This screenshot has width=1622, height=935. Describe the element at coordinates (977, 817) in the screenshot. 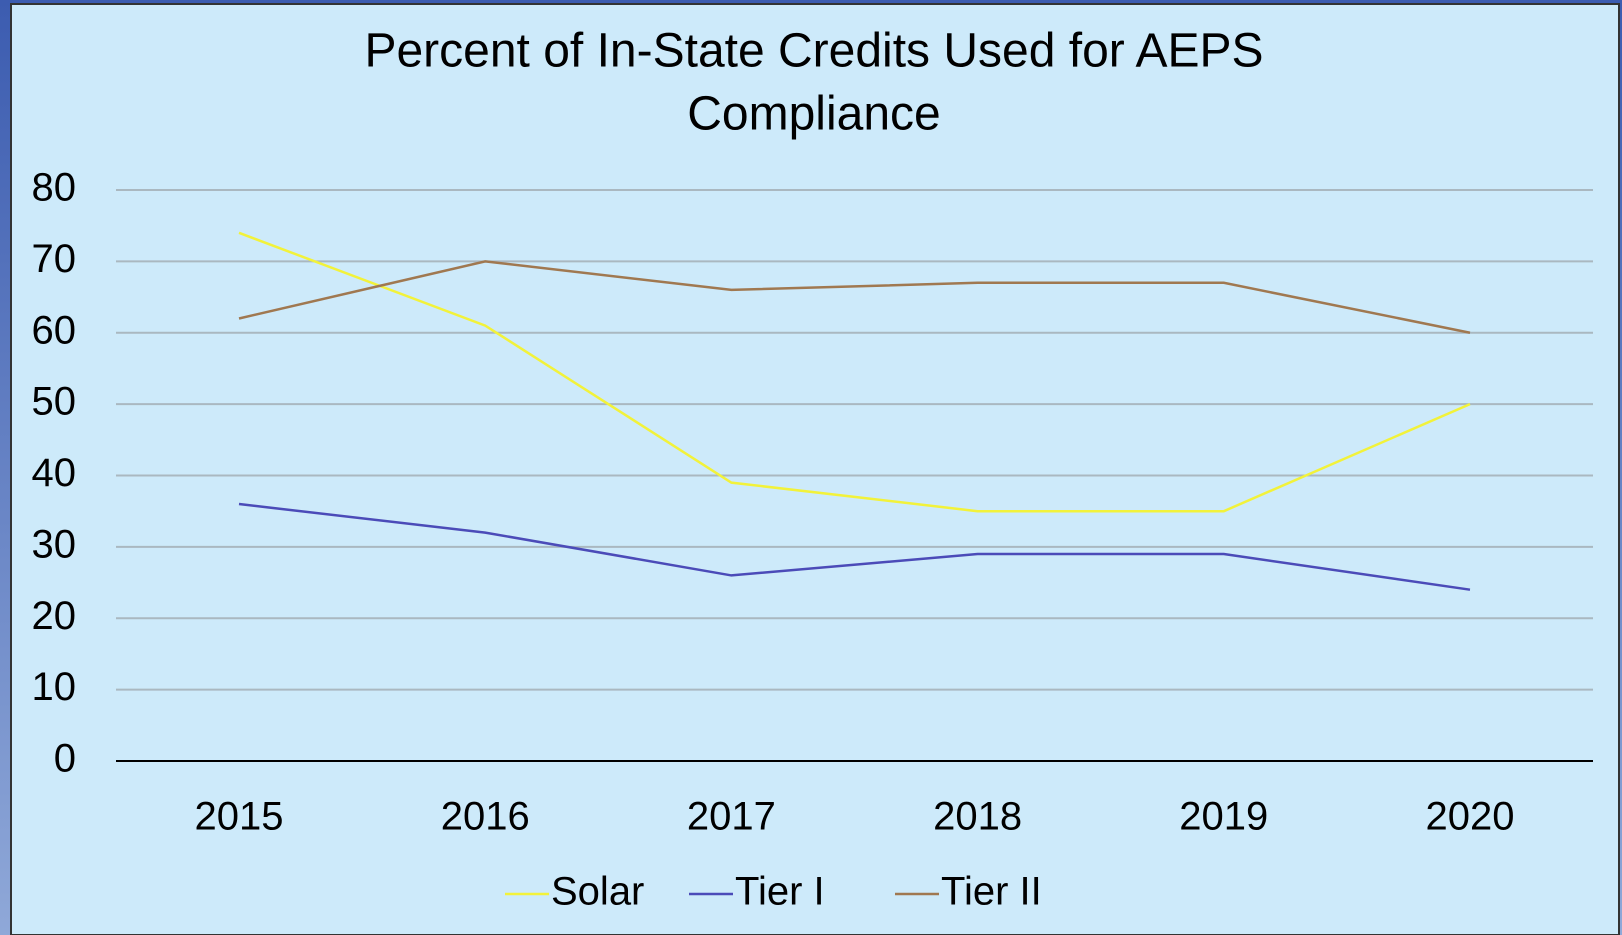

I see `x-tick-label: 2018` at that location.